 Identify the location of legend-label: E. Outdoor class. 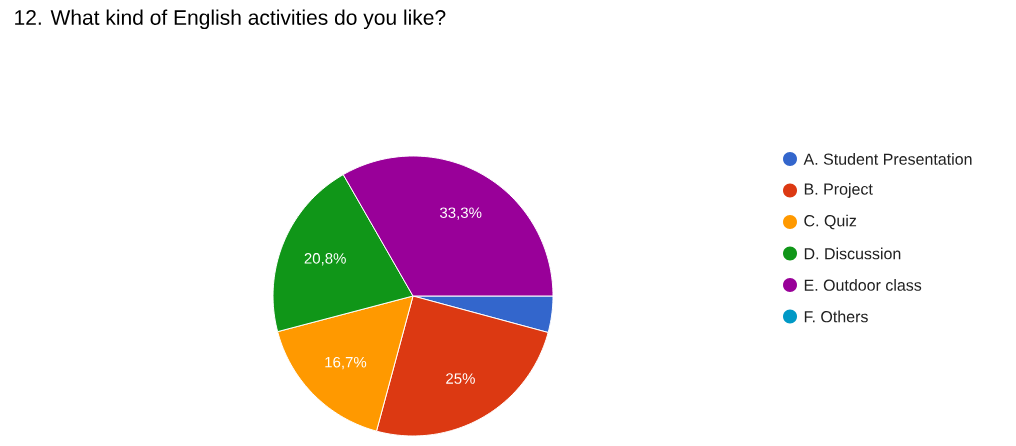
(863, 285).